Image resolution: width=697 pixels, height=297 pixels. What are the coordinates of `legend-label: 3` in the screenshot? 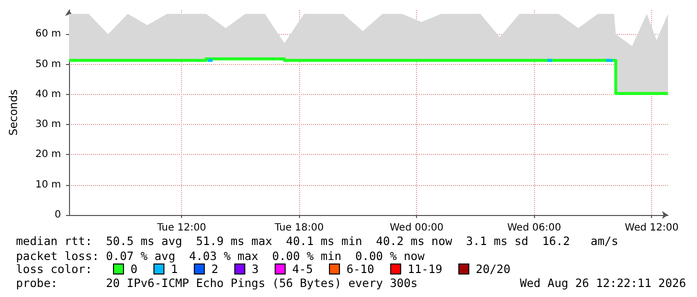 It's located at (255, 269).